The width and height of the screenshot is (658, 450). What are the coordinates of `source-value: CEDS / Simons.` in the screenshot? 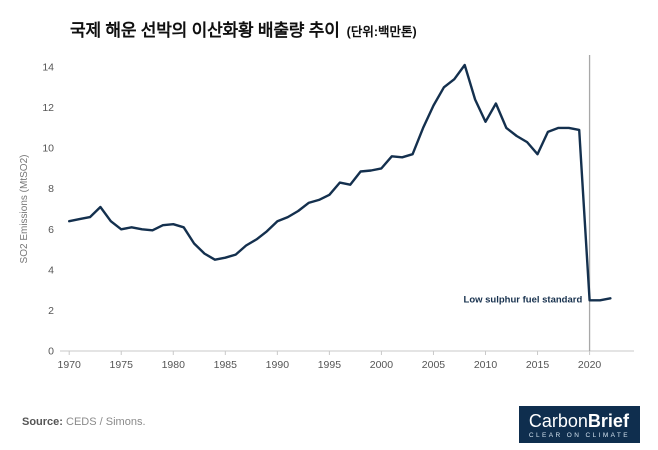 It's located at (106, 422).